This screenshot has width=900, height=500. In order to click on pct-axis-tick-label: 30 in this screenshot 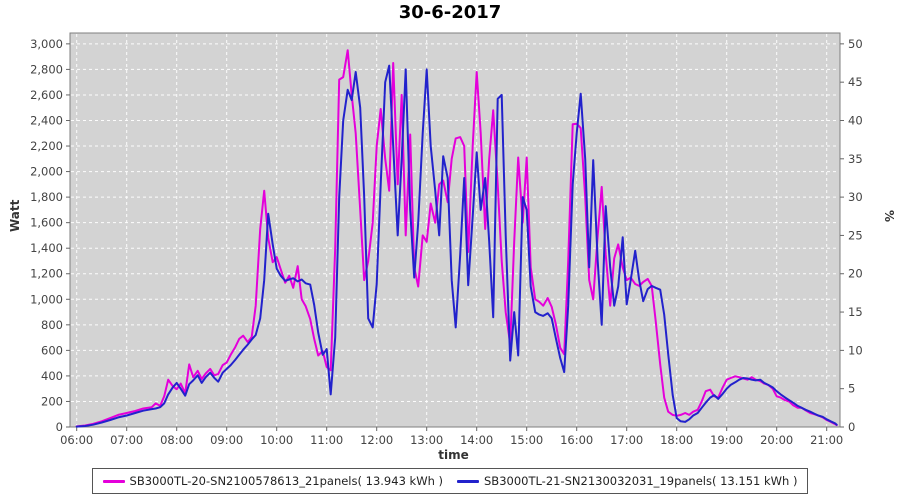, I will do `click(855, 197)`.